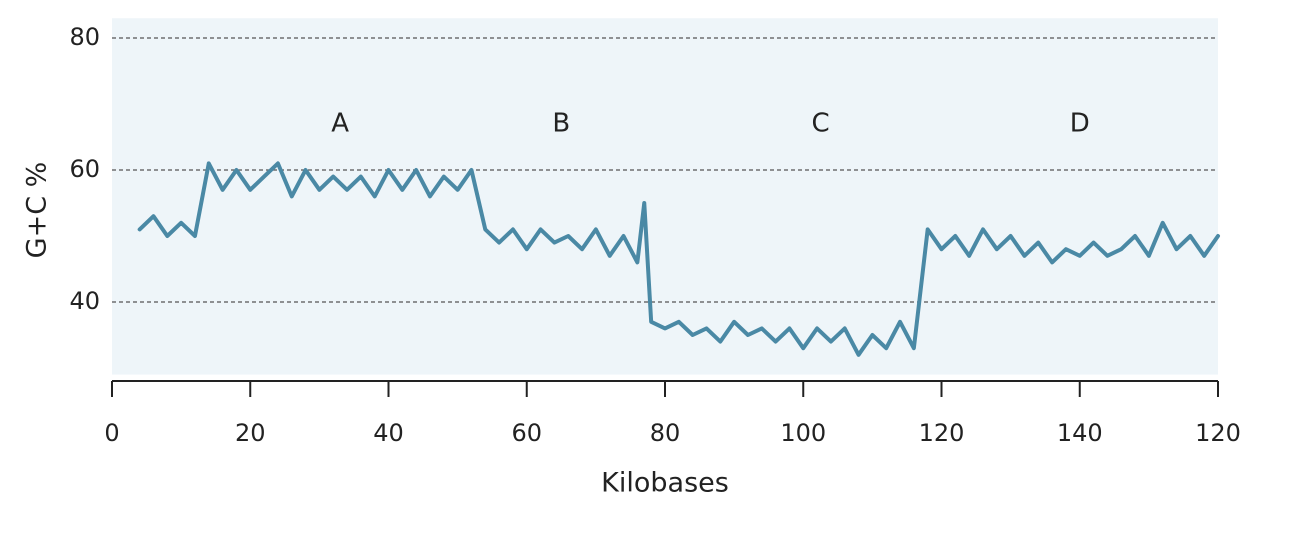 This screenshot has height=554, width=1304. I want to click on x-tick-label: 60, so click(526, 433).